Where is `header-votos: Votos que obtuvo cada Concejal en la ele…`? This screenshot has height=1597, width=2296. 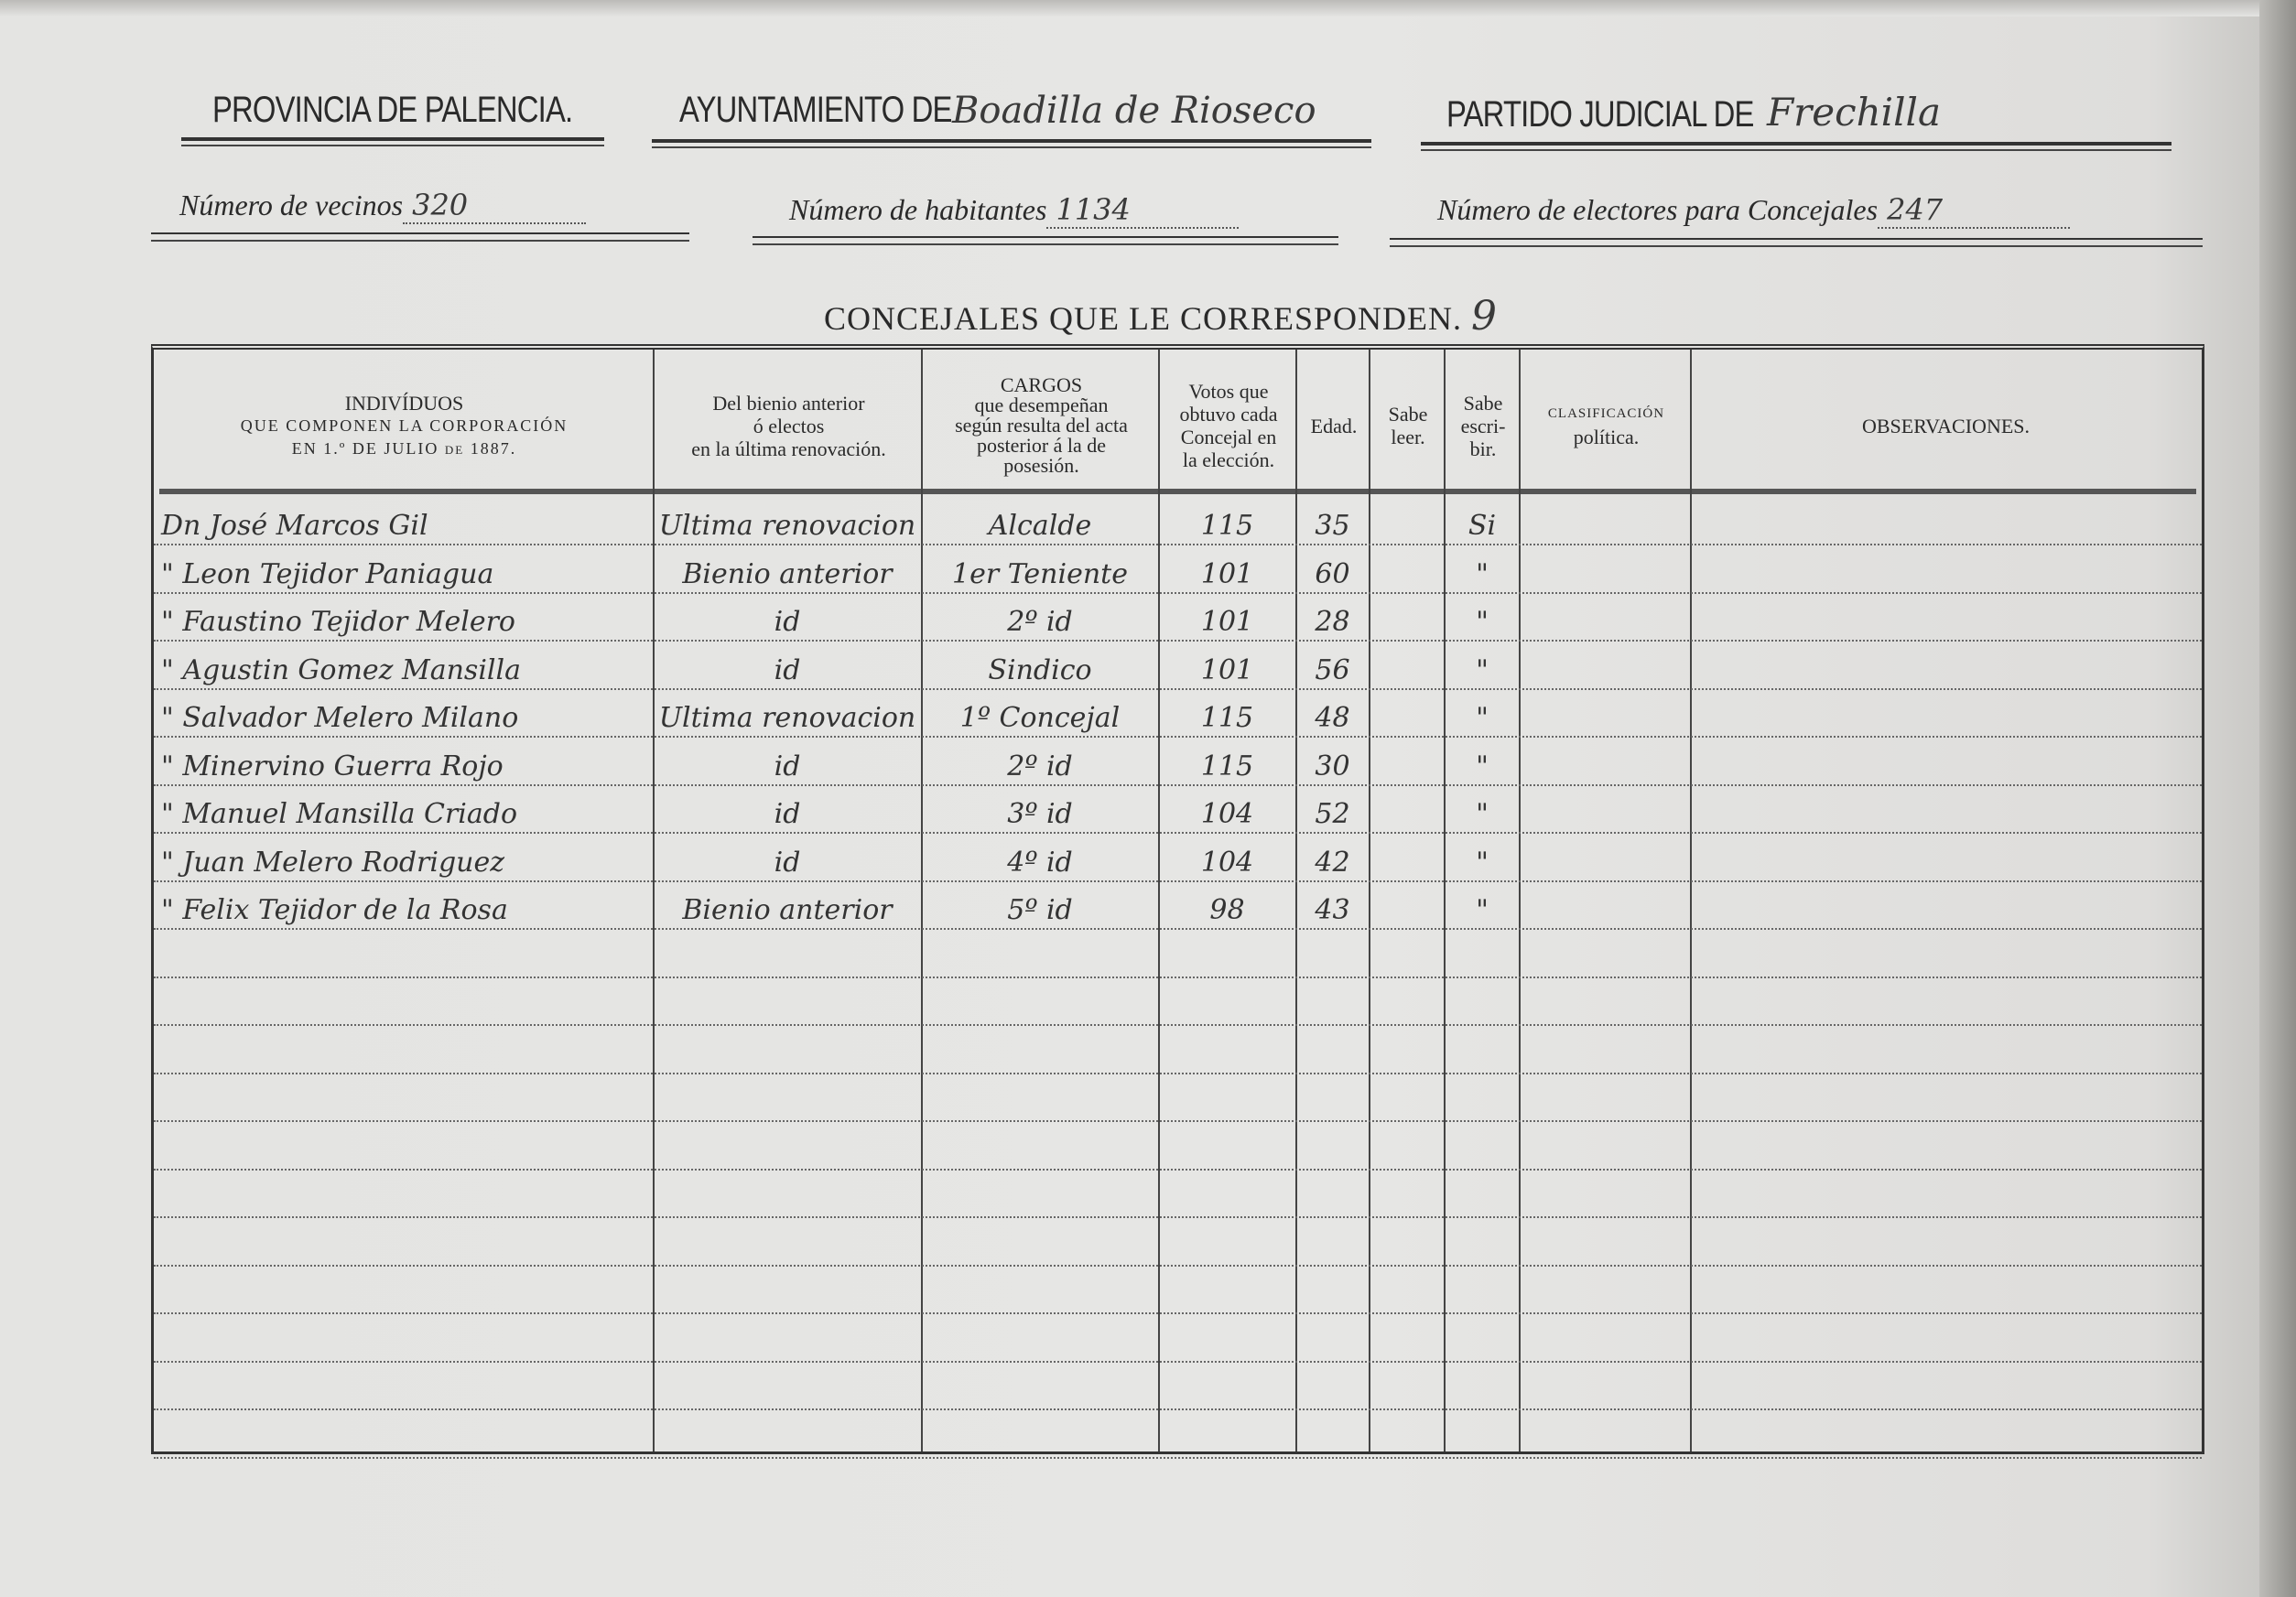 header-votos: Votos que obtuvo cada Concejal en la ele… is located at coordinates (1228, 425).